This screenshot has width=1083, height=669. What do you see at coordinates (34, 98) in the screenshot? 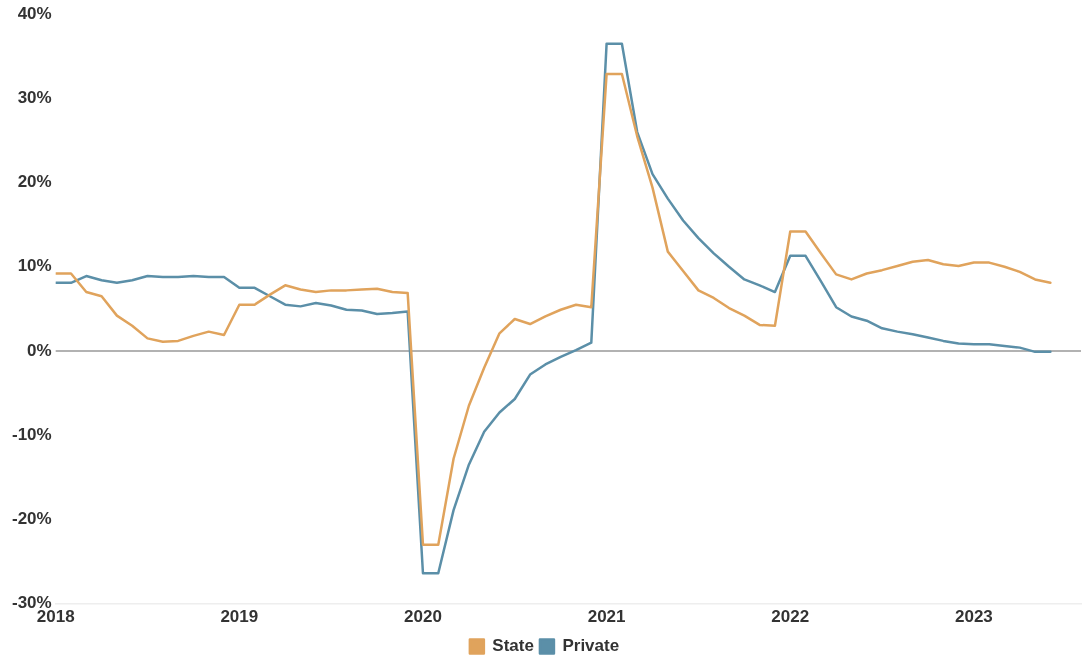
I see `y-tick-label: 30%` at bounding box center [34, 98].